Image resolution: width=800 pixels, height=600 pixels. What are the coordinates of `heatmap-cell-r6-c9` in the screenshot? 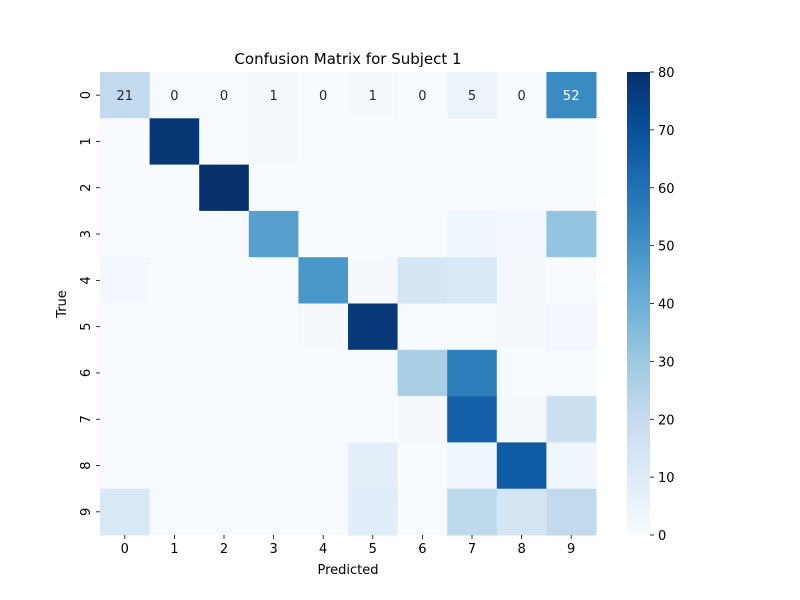 It's located at (571, 373).